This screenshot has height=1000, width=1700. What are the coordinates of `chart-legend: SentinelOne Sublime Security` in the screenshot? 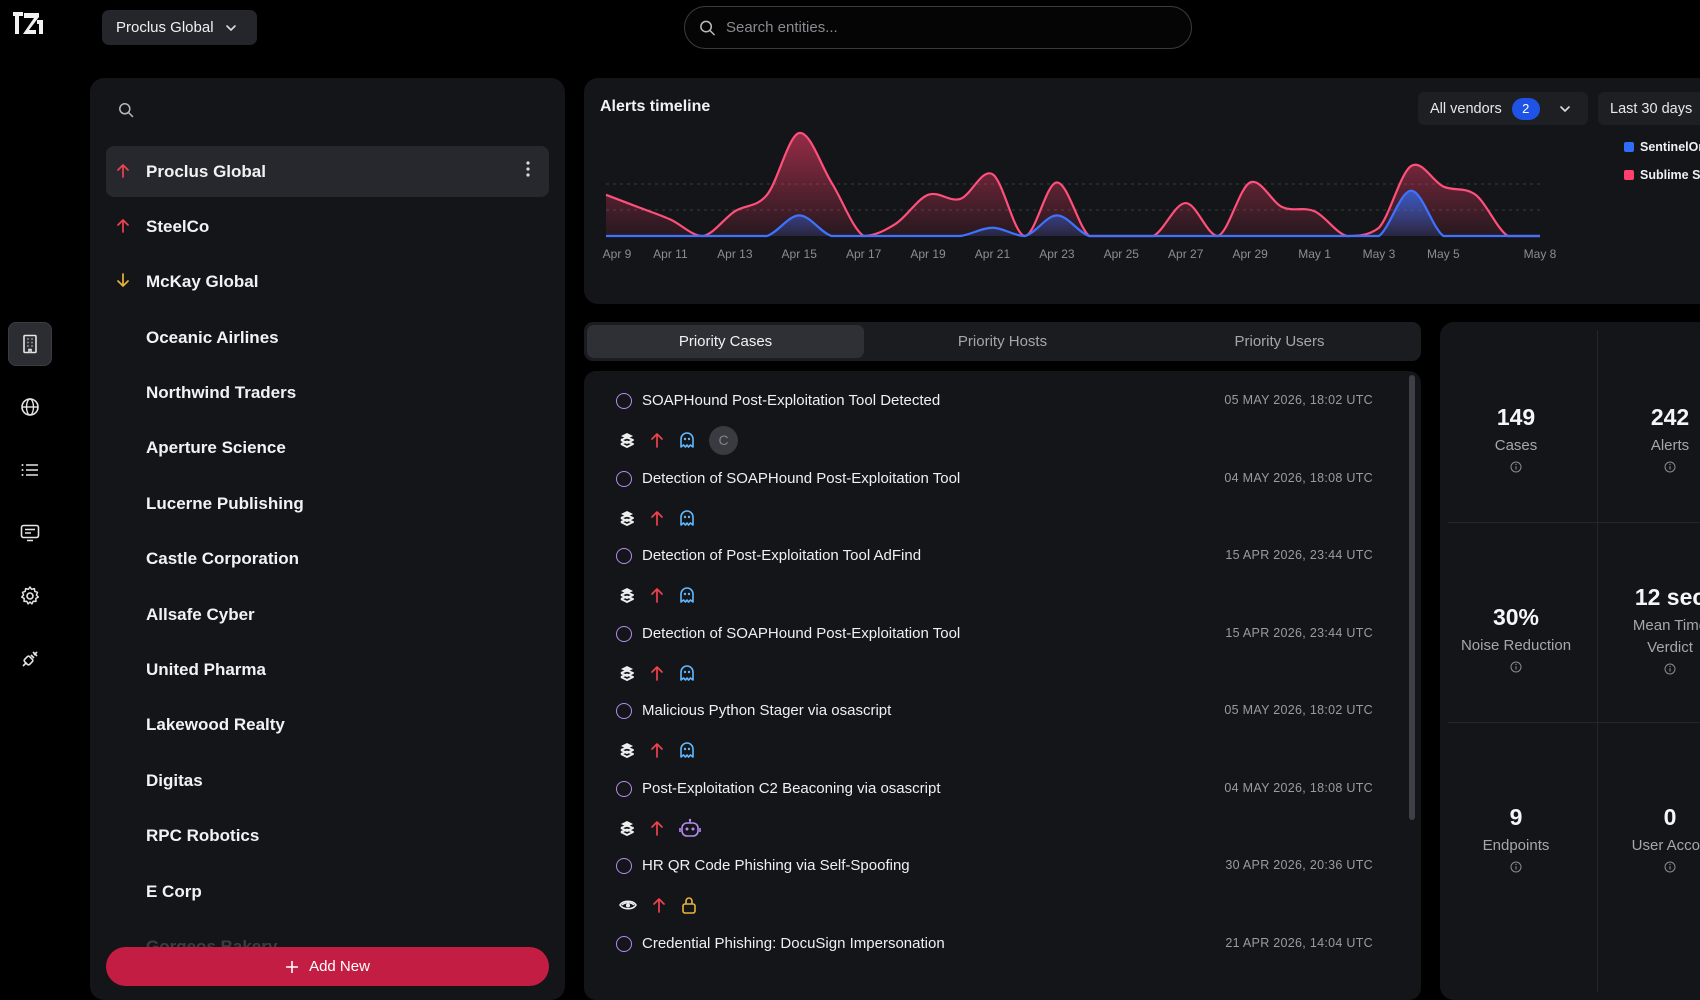 It's located at (1662, 168).